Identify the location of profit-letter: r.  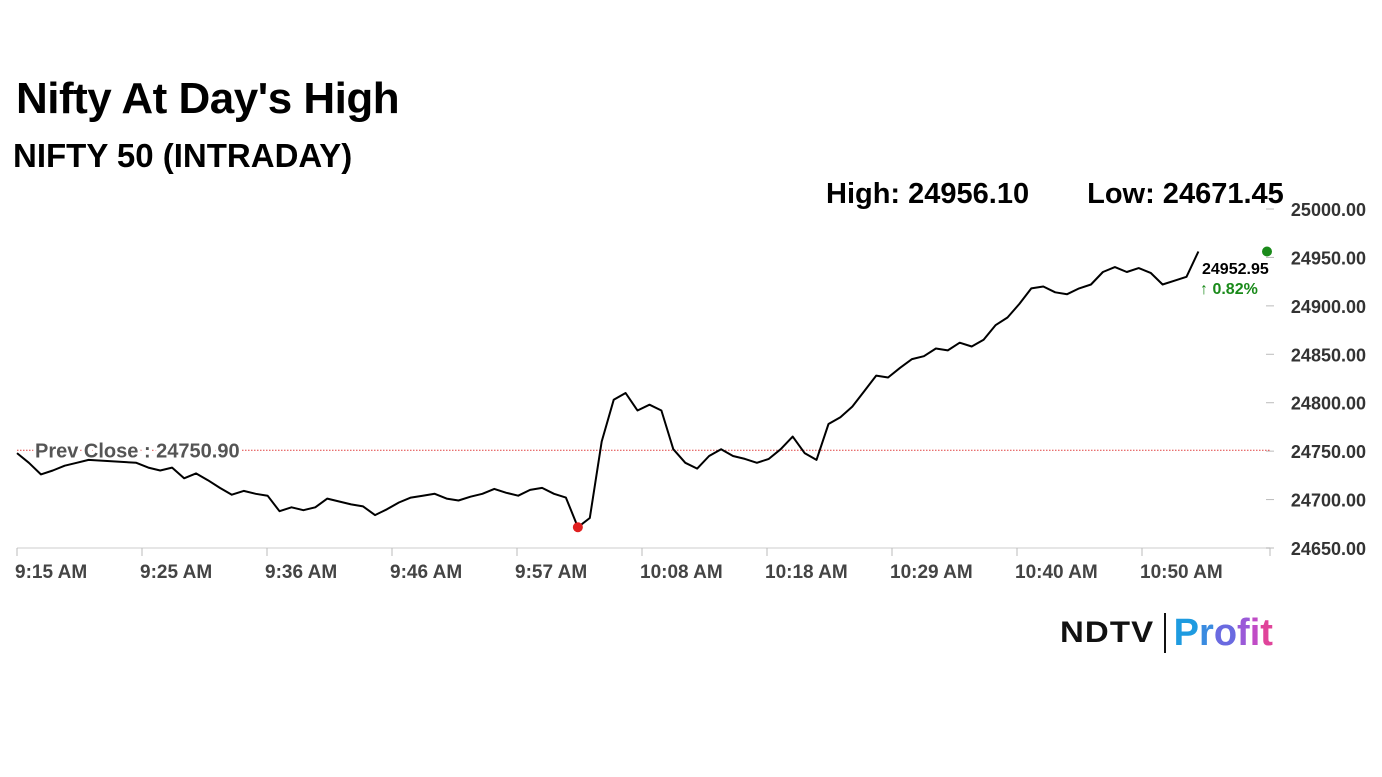
(1206, 632).